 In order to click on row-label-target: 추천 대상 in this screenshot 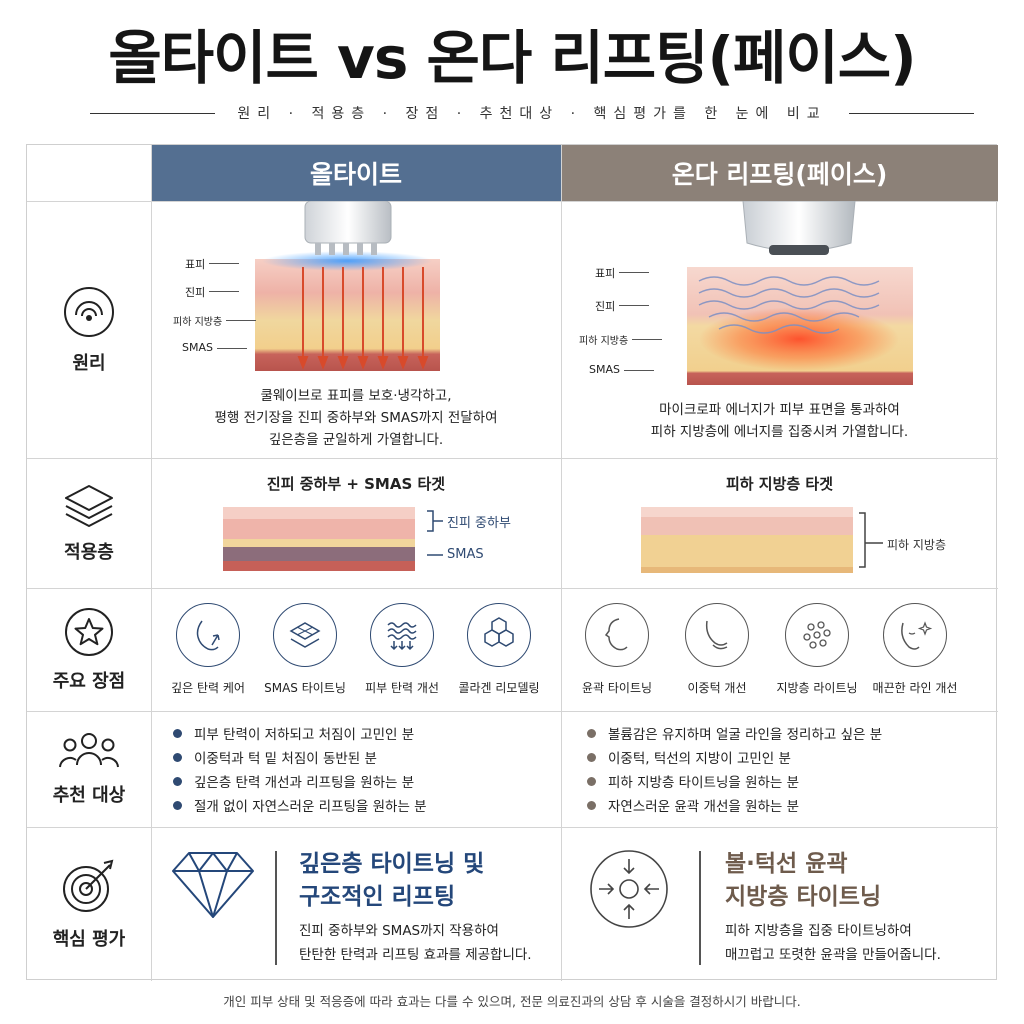, I will do `click(89, 769)`.